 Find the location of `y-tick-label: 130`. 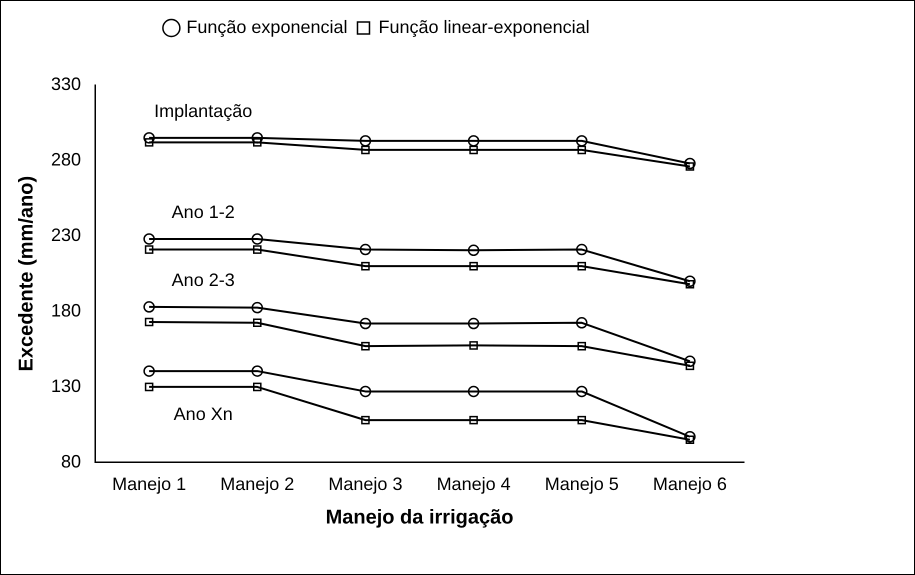

y-tick-label: 130 is located at coordinates (66, 386).